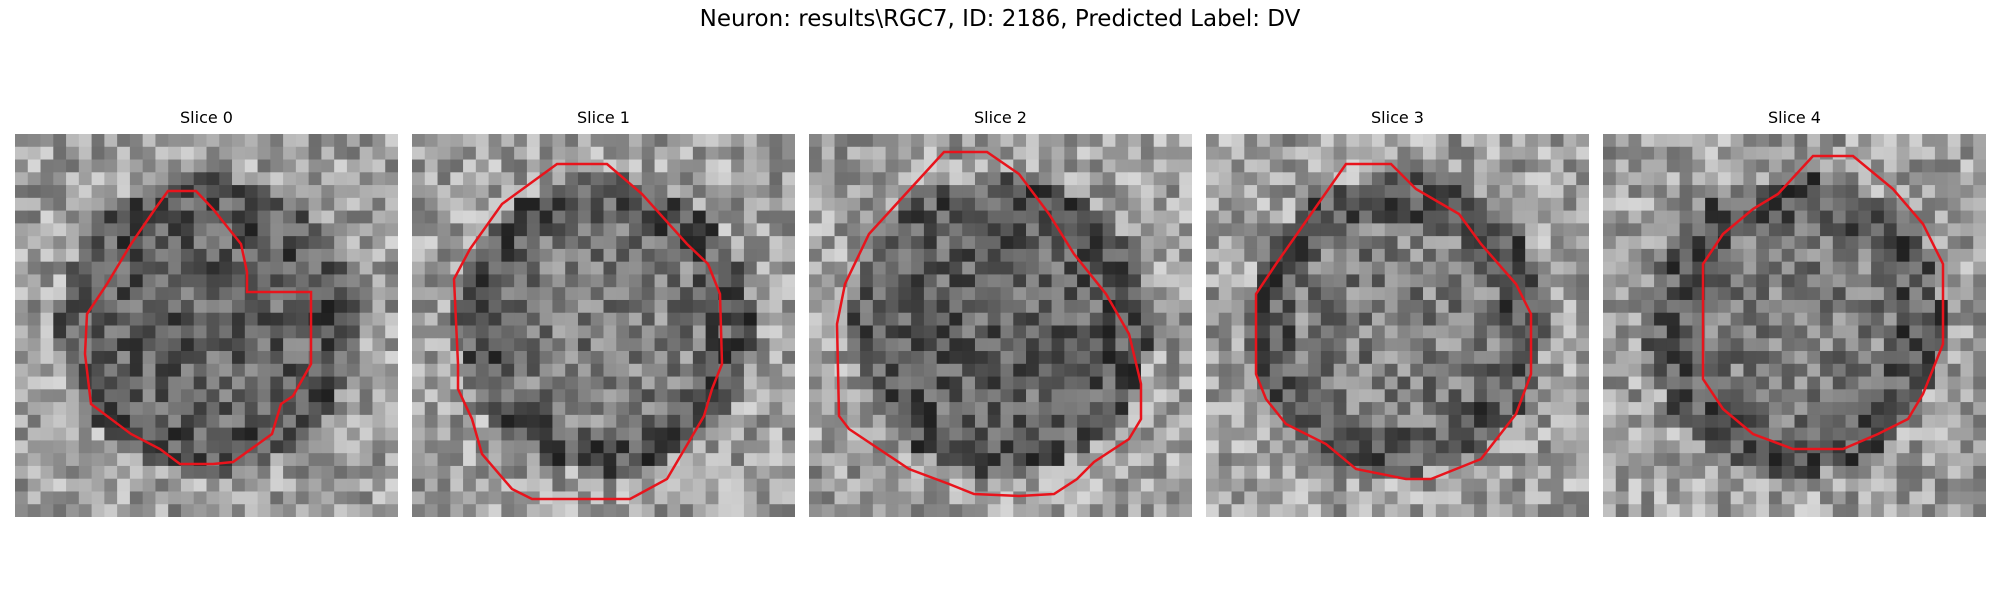  Describe the element at coordinates (206, 117) in the screenshot. I see `slice-title: Slice 0` at that location.